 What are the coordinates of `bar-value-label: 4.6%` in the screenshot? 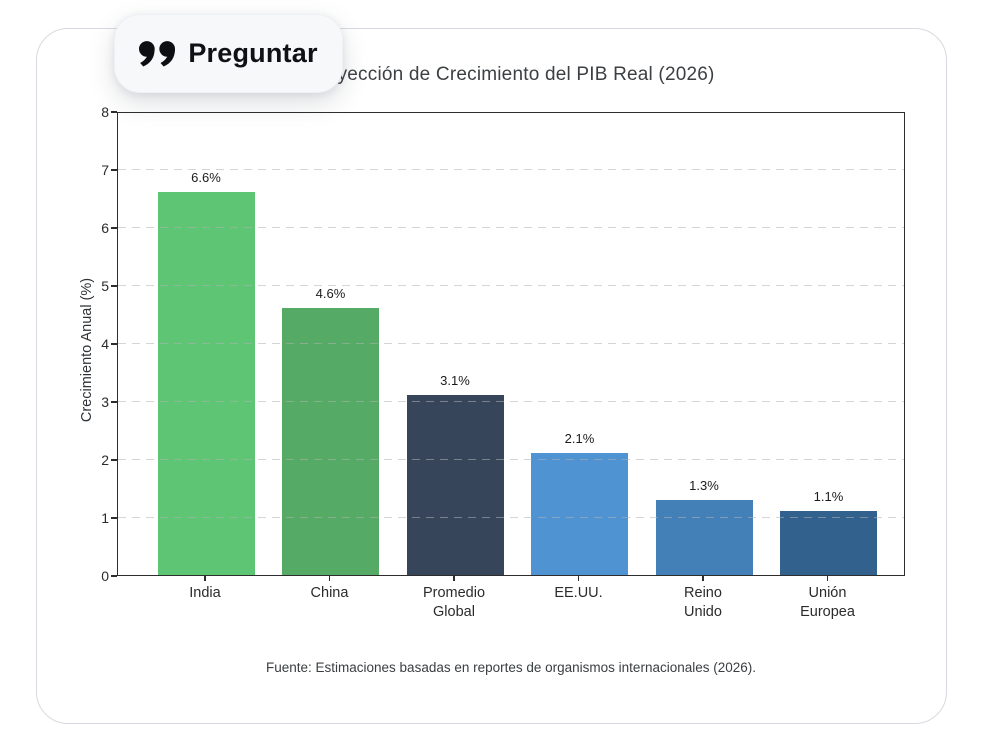 It's located at (330, 294).